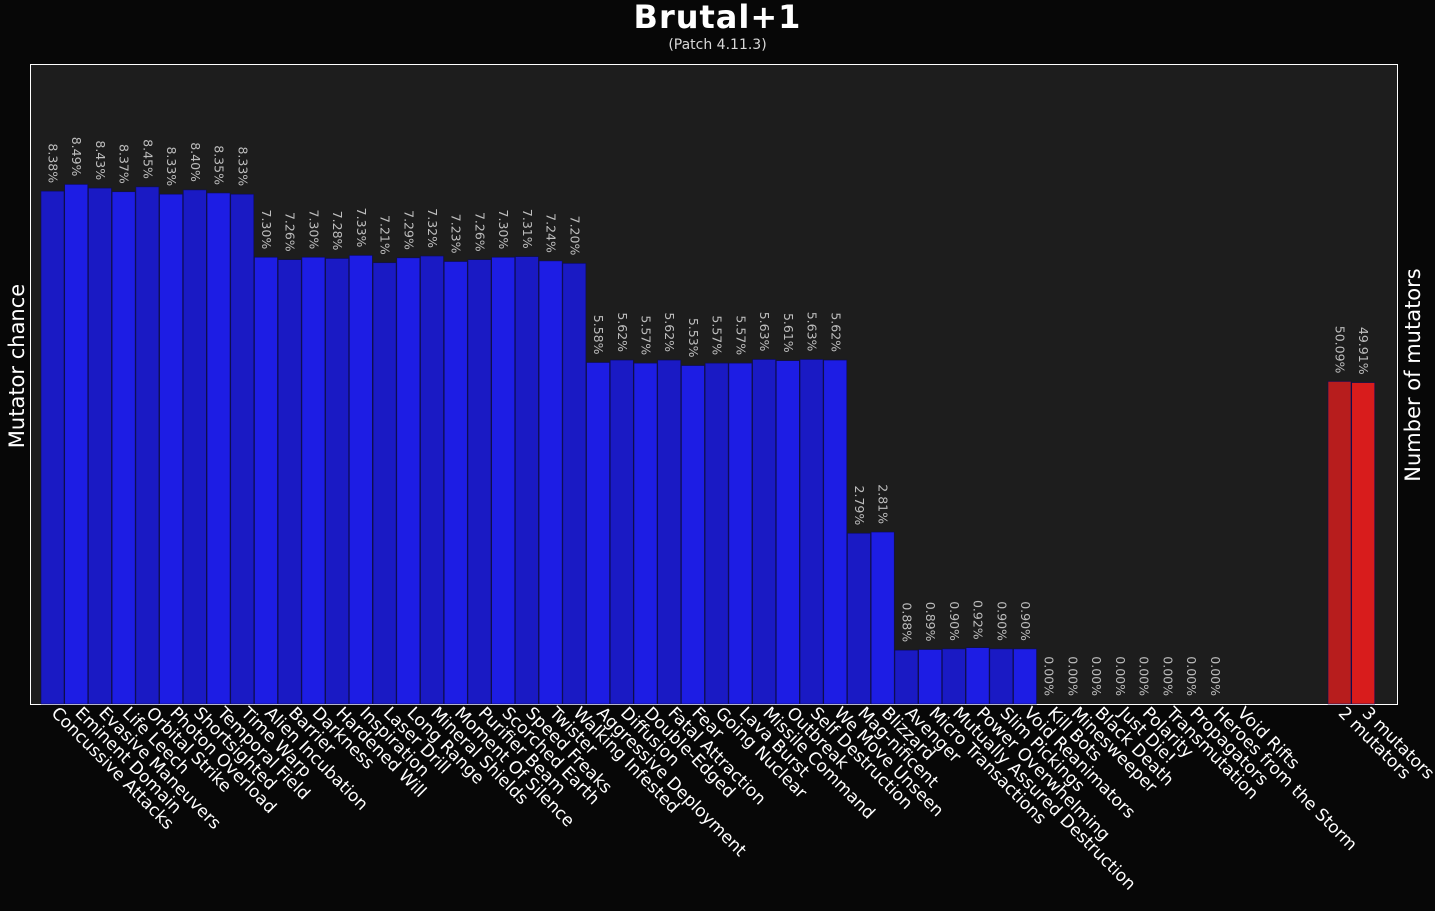  What do you see at coordinates (906, 622) in the screenshot?
I see `value-label: 0.88%` at bounding box center [906, 622].